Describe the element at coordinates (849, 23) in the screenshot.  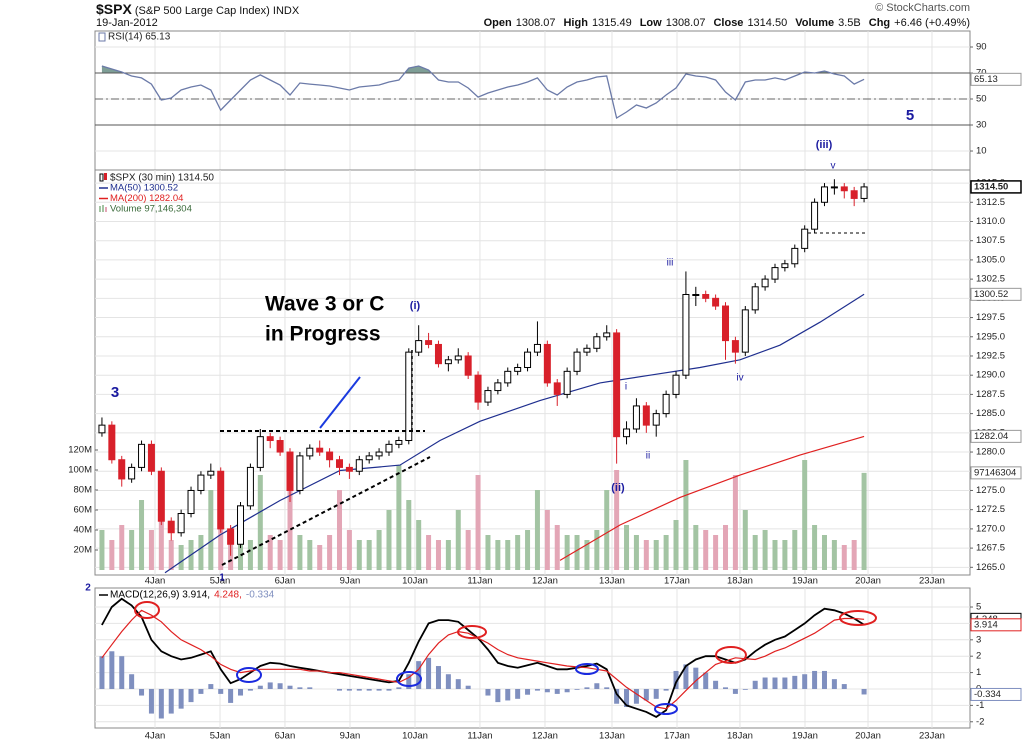
I see `quote-value: 3.5B` at that location.